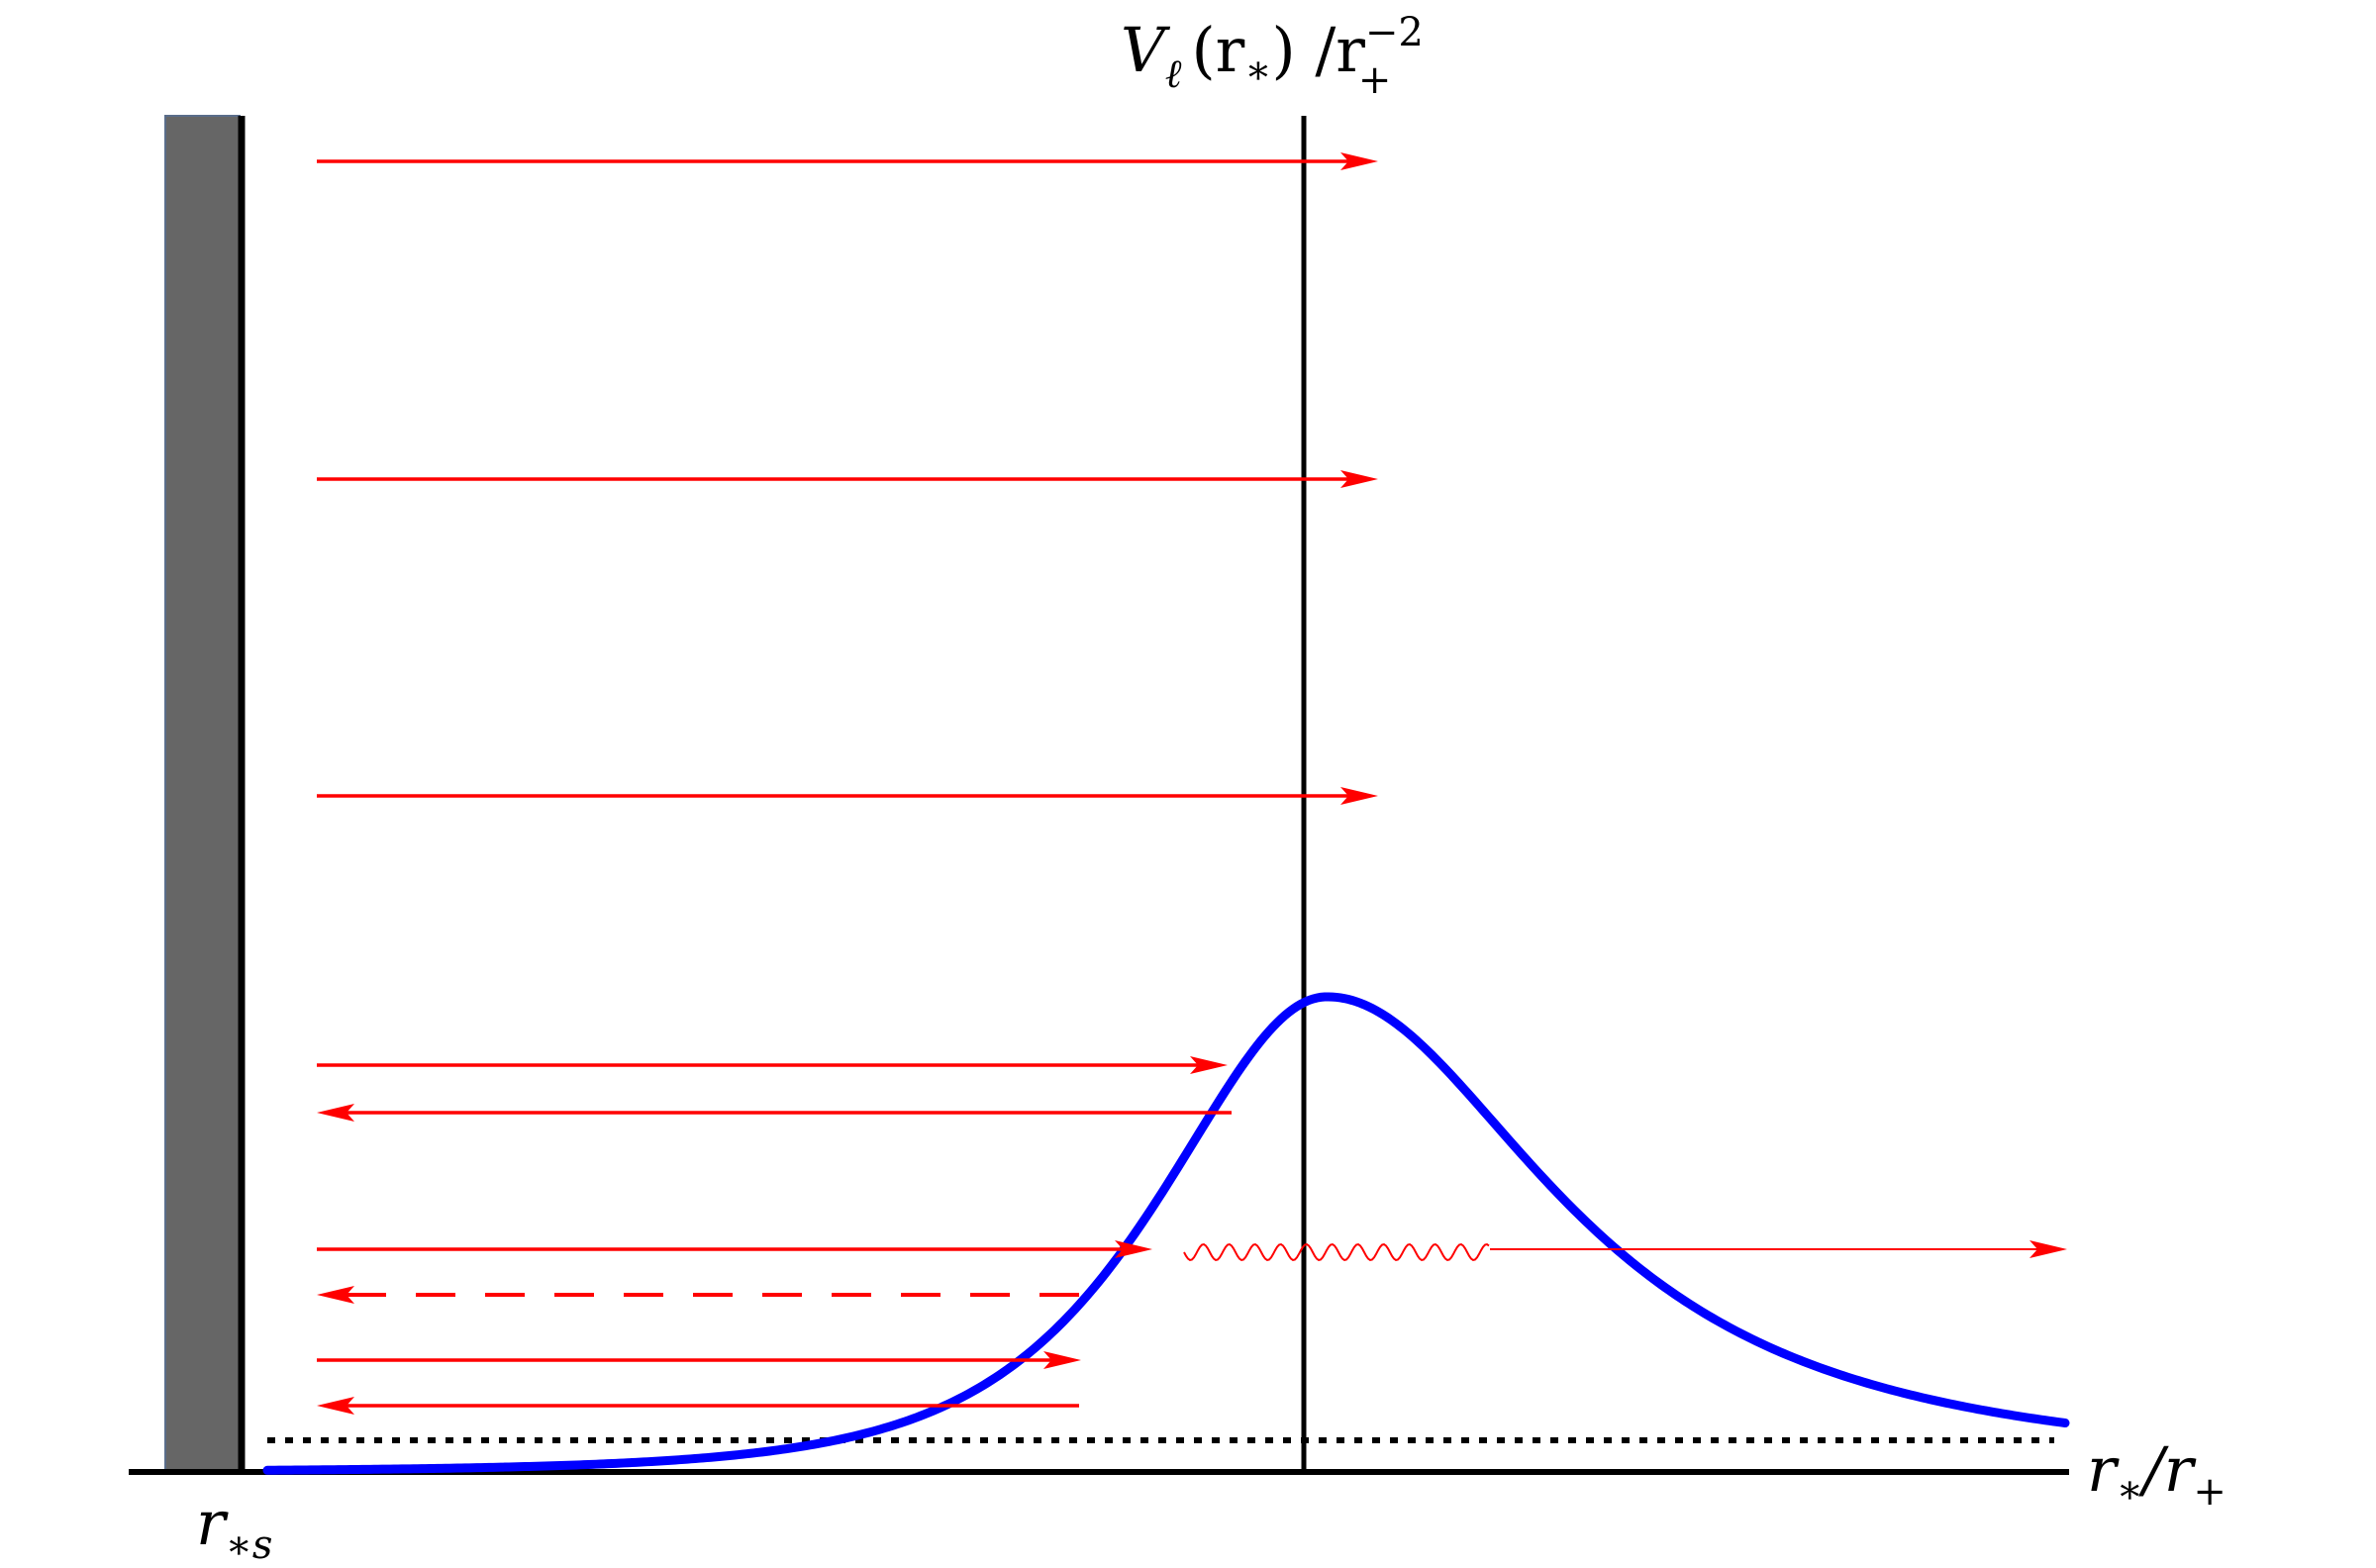 The height and width of the screenshot is (1568, 2376). I want to click on x-axis-label: r∗/r+, so click(2157, 1474).